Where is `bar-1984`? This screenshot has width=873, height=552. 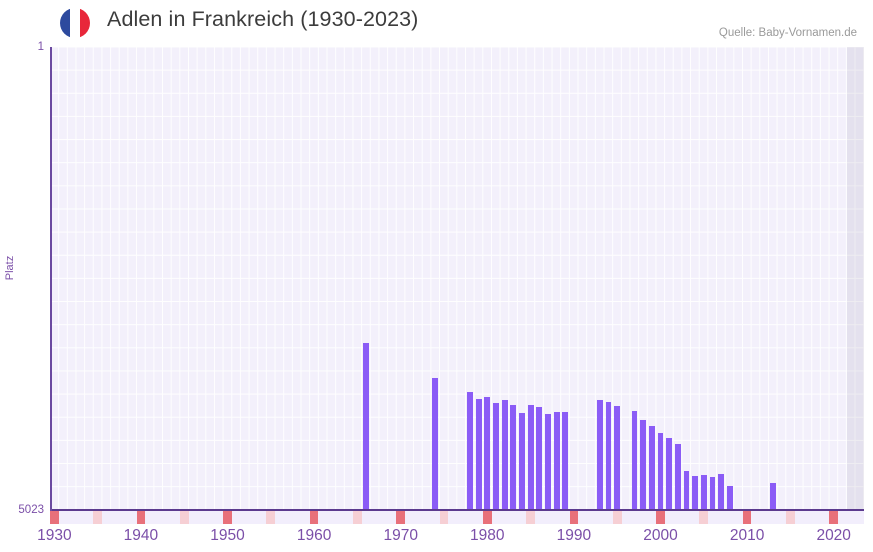 bar-1984 is located at coordinates (522, 461).